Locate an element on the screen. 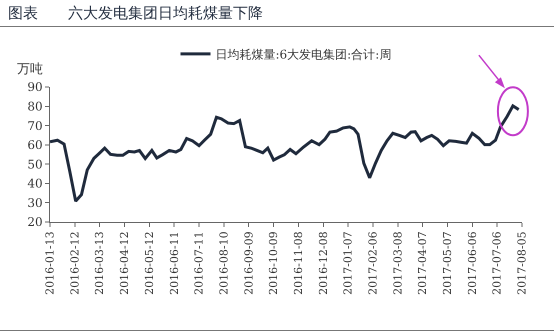  y-tick-label: 60 is located at coordinates (35, 145).